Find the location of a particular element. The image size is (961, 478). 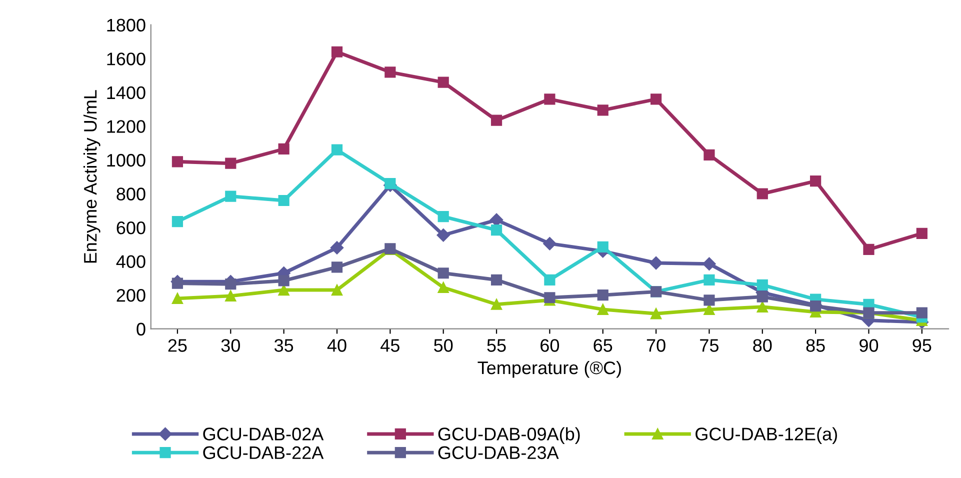

legend-label: GCU-DAB-23A is located at coordinates (498, 453).